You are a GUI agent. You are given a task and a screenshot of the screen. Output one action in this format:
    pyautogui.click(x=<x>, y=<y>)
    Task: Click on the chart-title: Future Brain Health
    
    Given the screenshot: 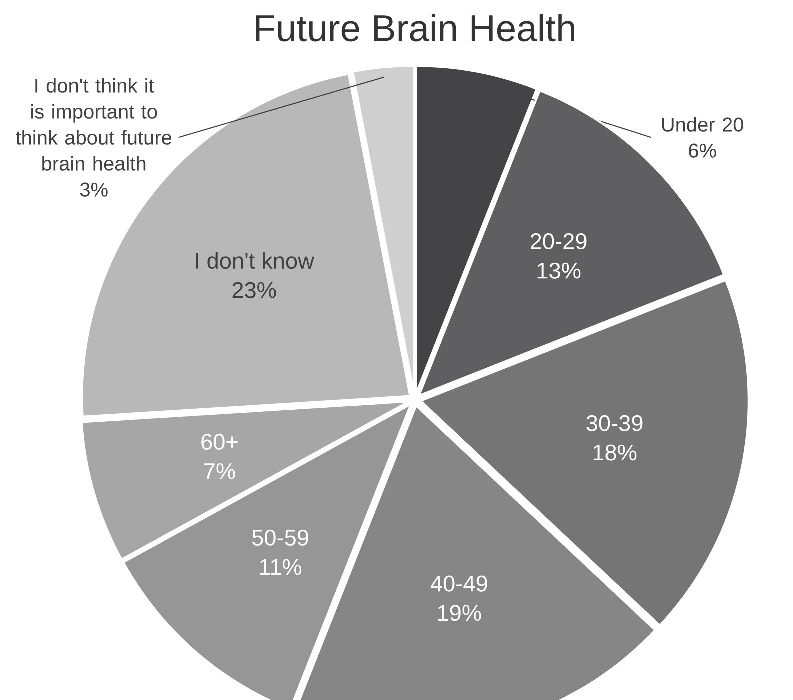 What is the action you would take?
    pyautogui.click(x=415, y=28)
    